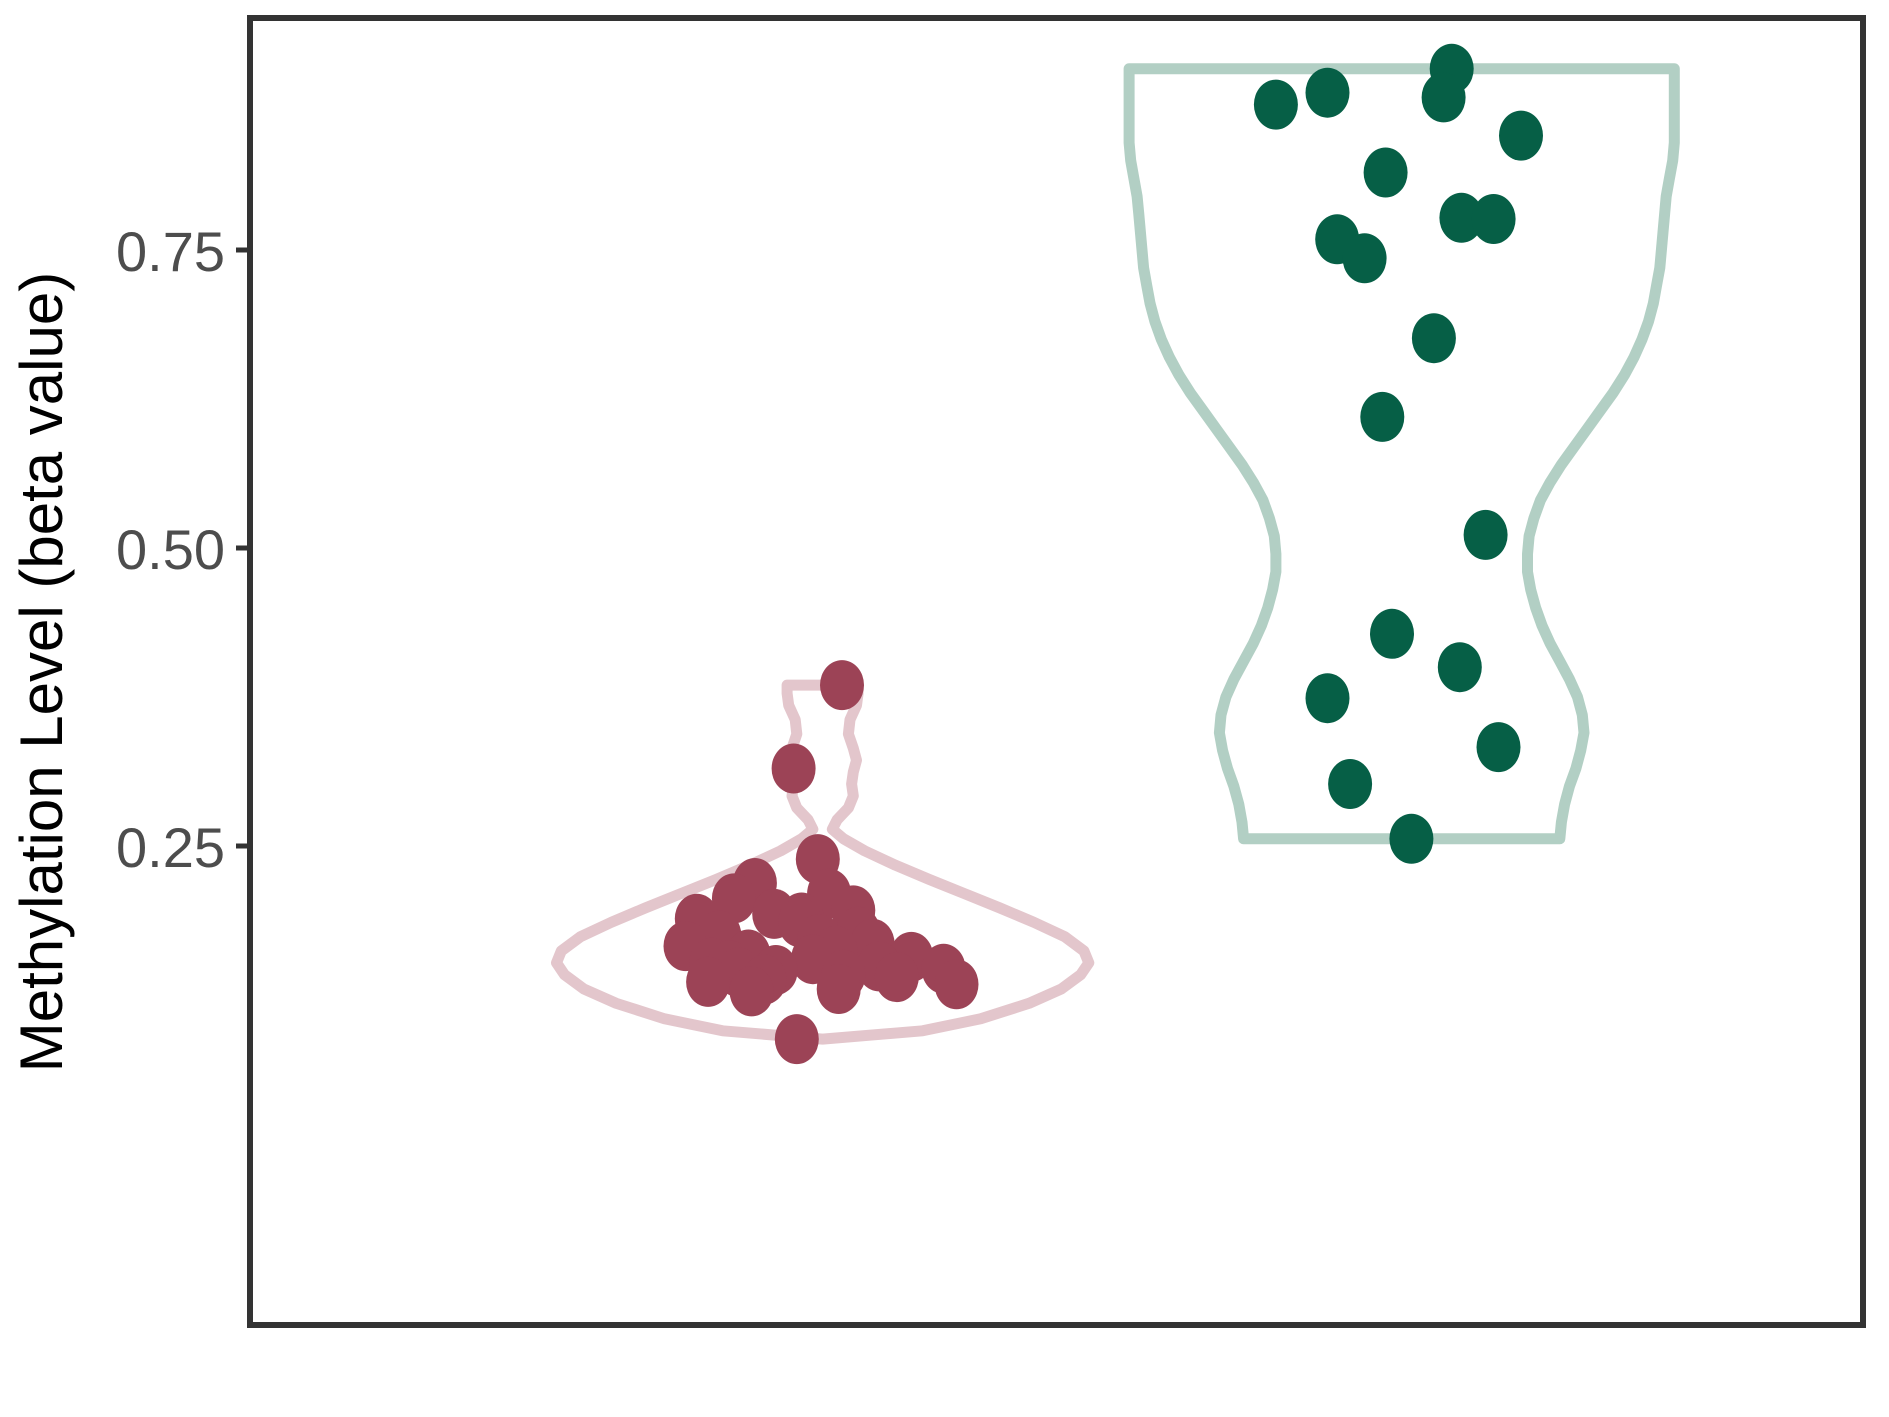  What do you see at coordinates (41, 672) in the screenshot?
I see `y-axis-title: Methylation Level (beta value)` at bounding box center [41, 672].